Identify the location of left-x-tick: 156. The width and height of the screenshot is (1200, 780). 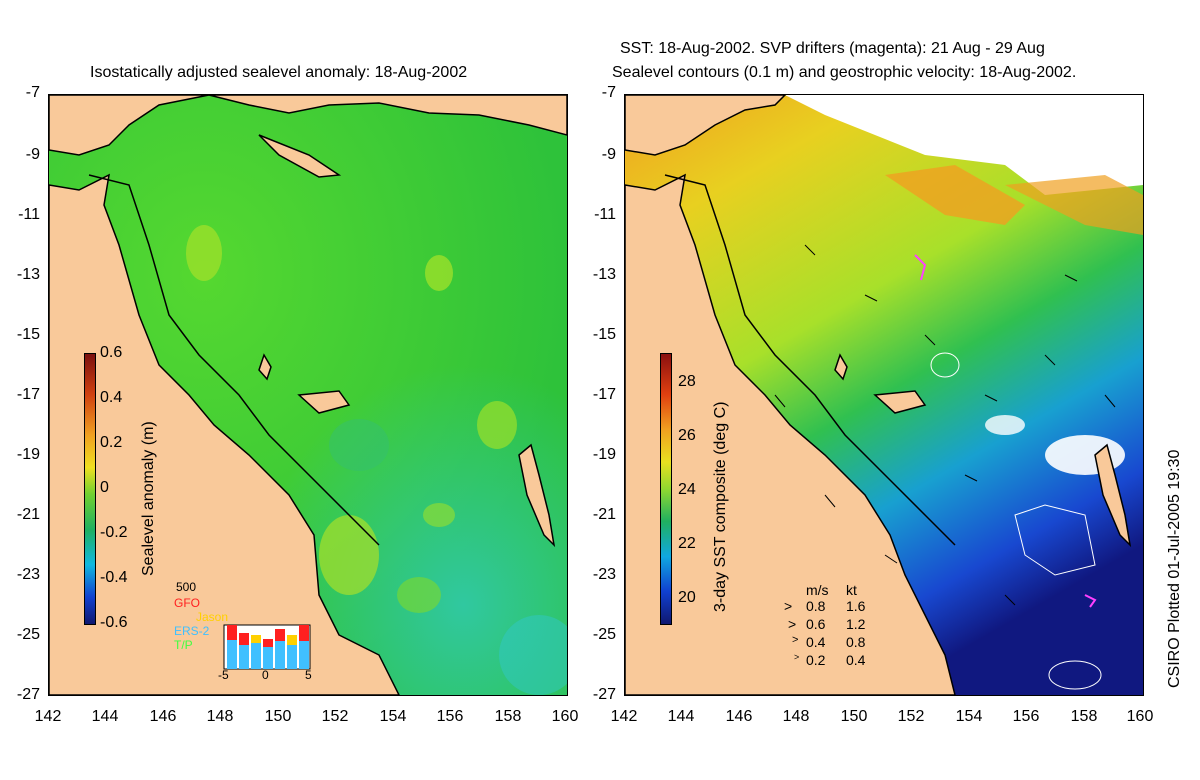
(450, 716).